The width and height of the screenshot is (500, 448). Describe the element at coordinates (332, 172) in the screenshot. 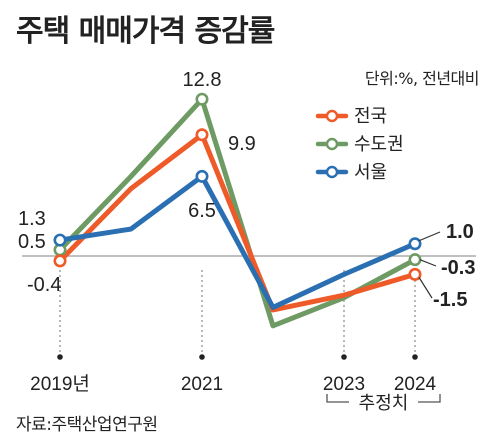

I see `legend-marker-서울` at that location.